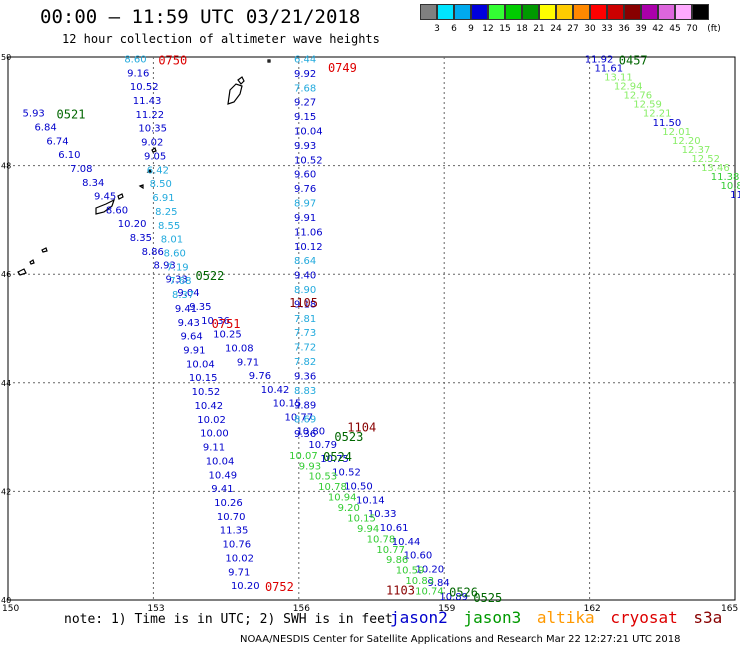 Image resolution: width=740 pixels, height=650 pixels. Describe the element at coordinates (735, 195) in the screenshot. I see `wave-height-value: 11.5` at that location.